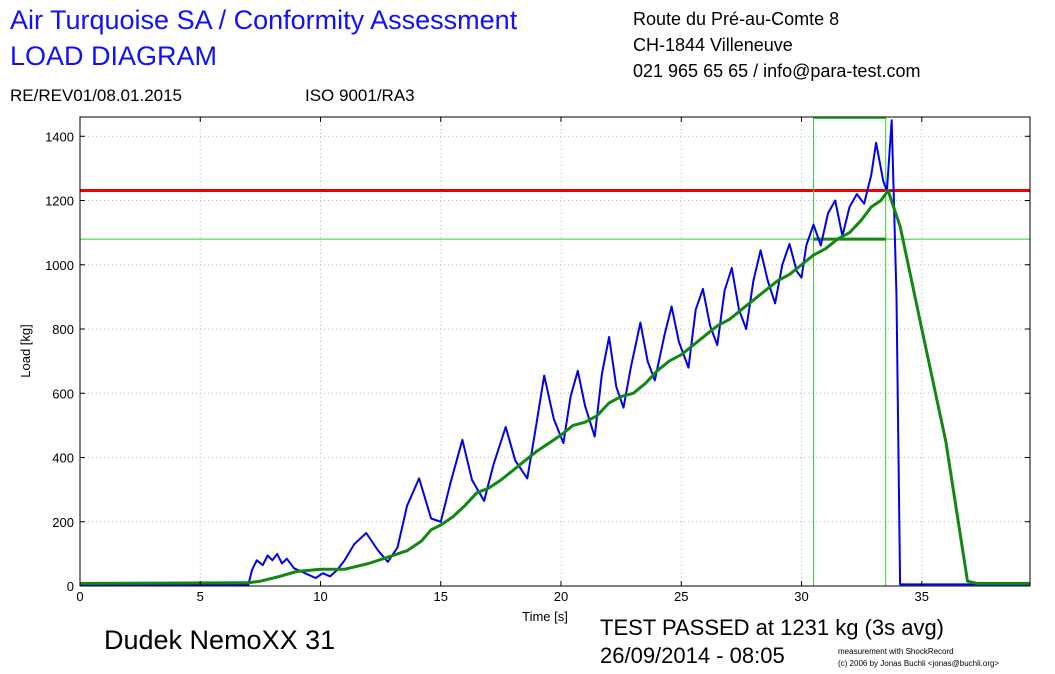  I want to click on product-model: Dudek NemoXX 31, so click(220, 640).